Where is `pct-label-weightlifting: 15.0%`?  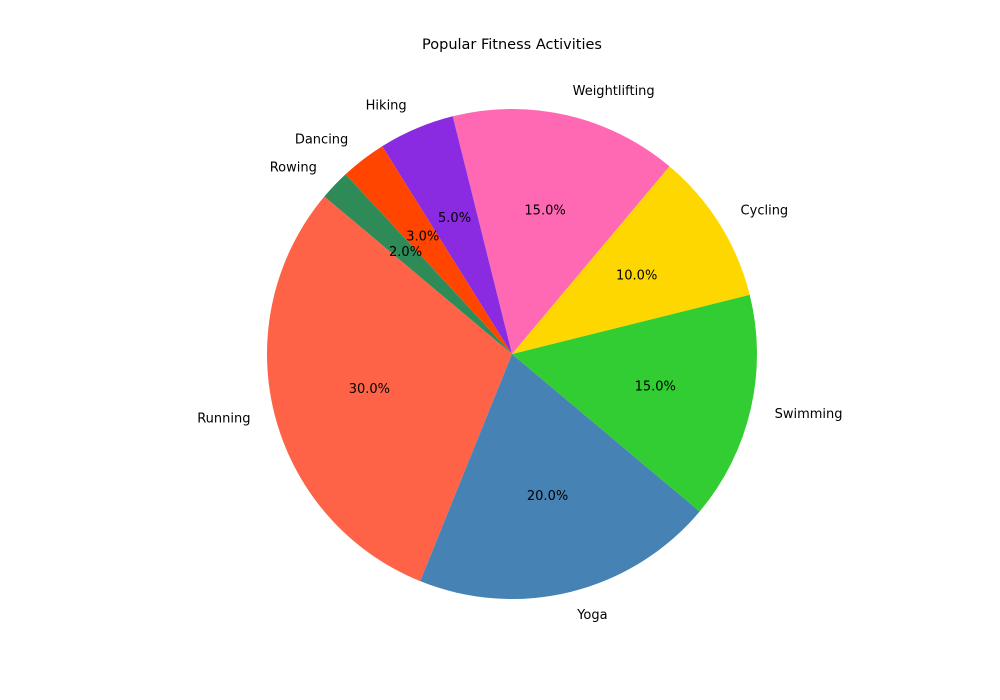 pct-label-weightlifting: 15.0% is located at coordinates (544, 210).